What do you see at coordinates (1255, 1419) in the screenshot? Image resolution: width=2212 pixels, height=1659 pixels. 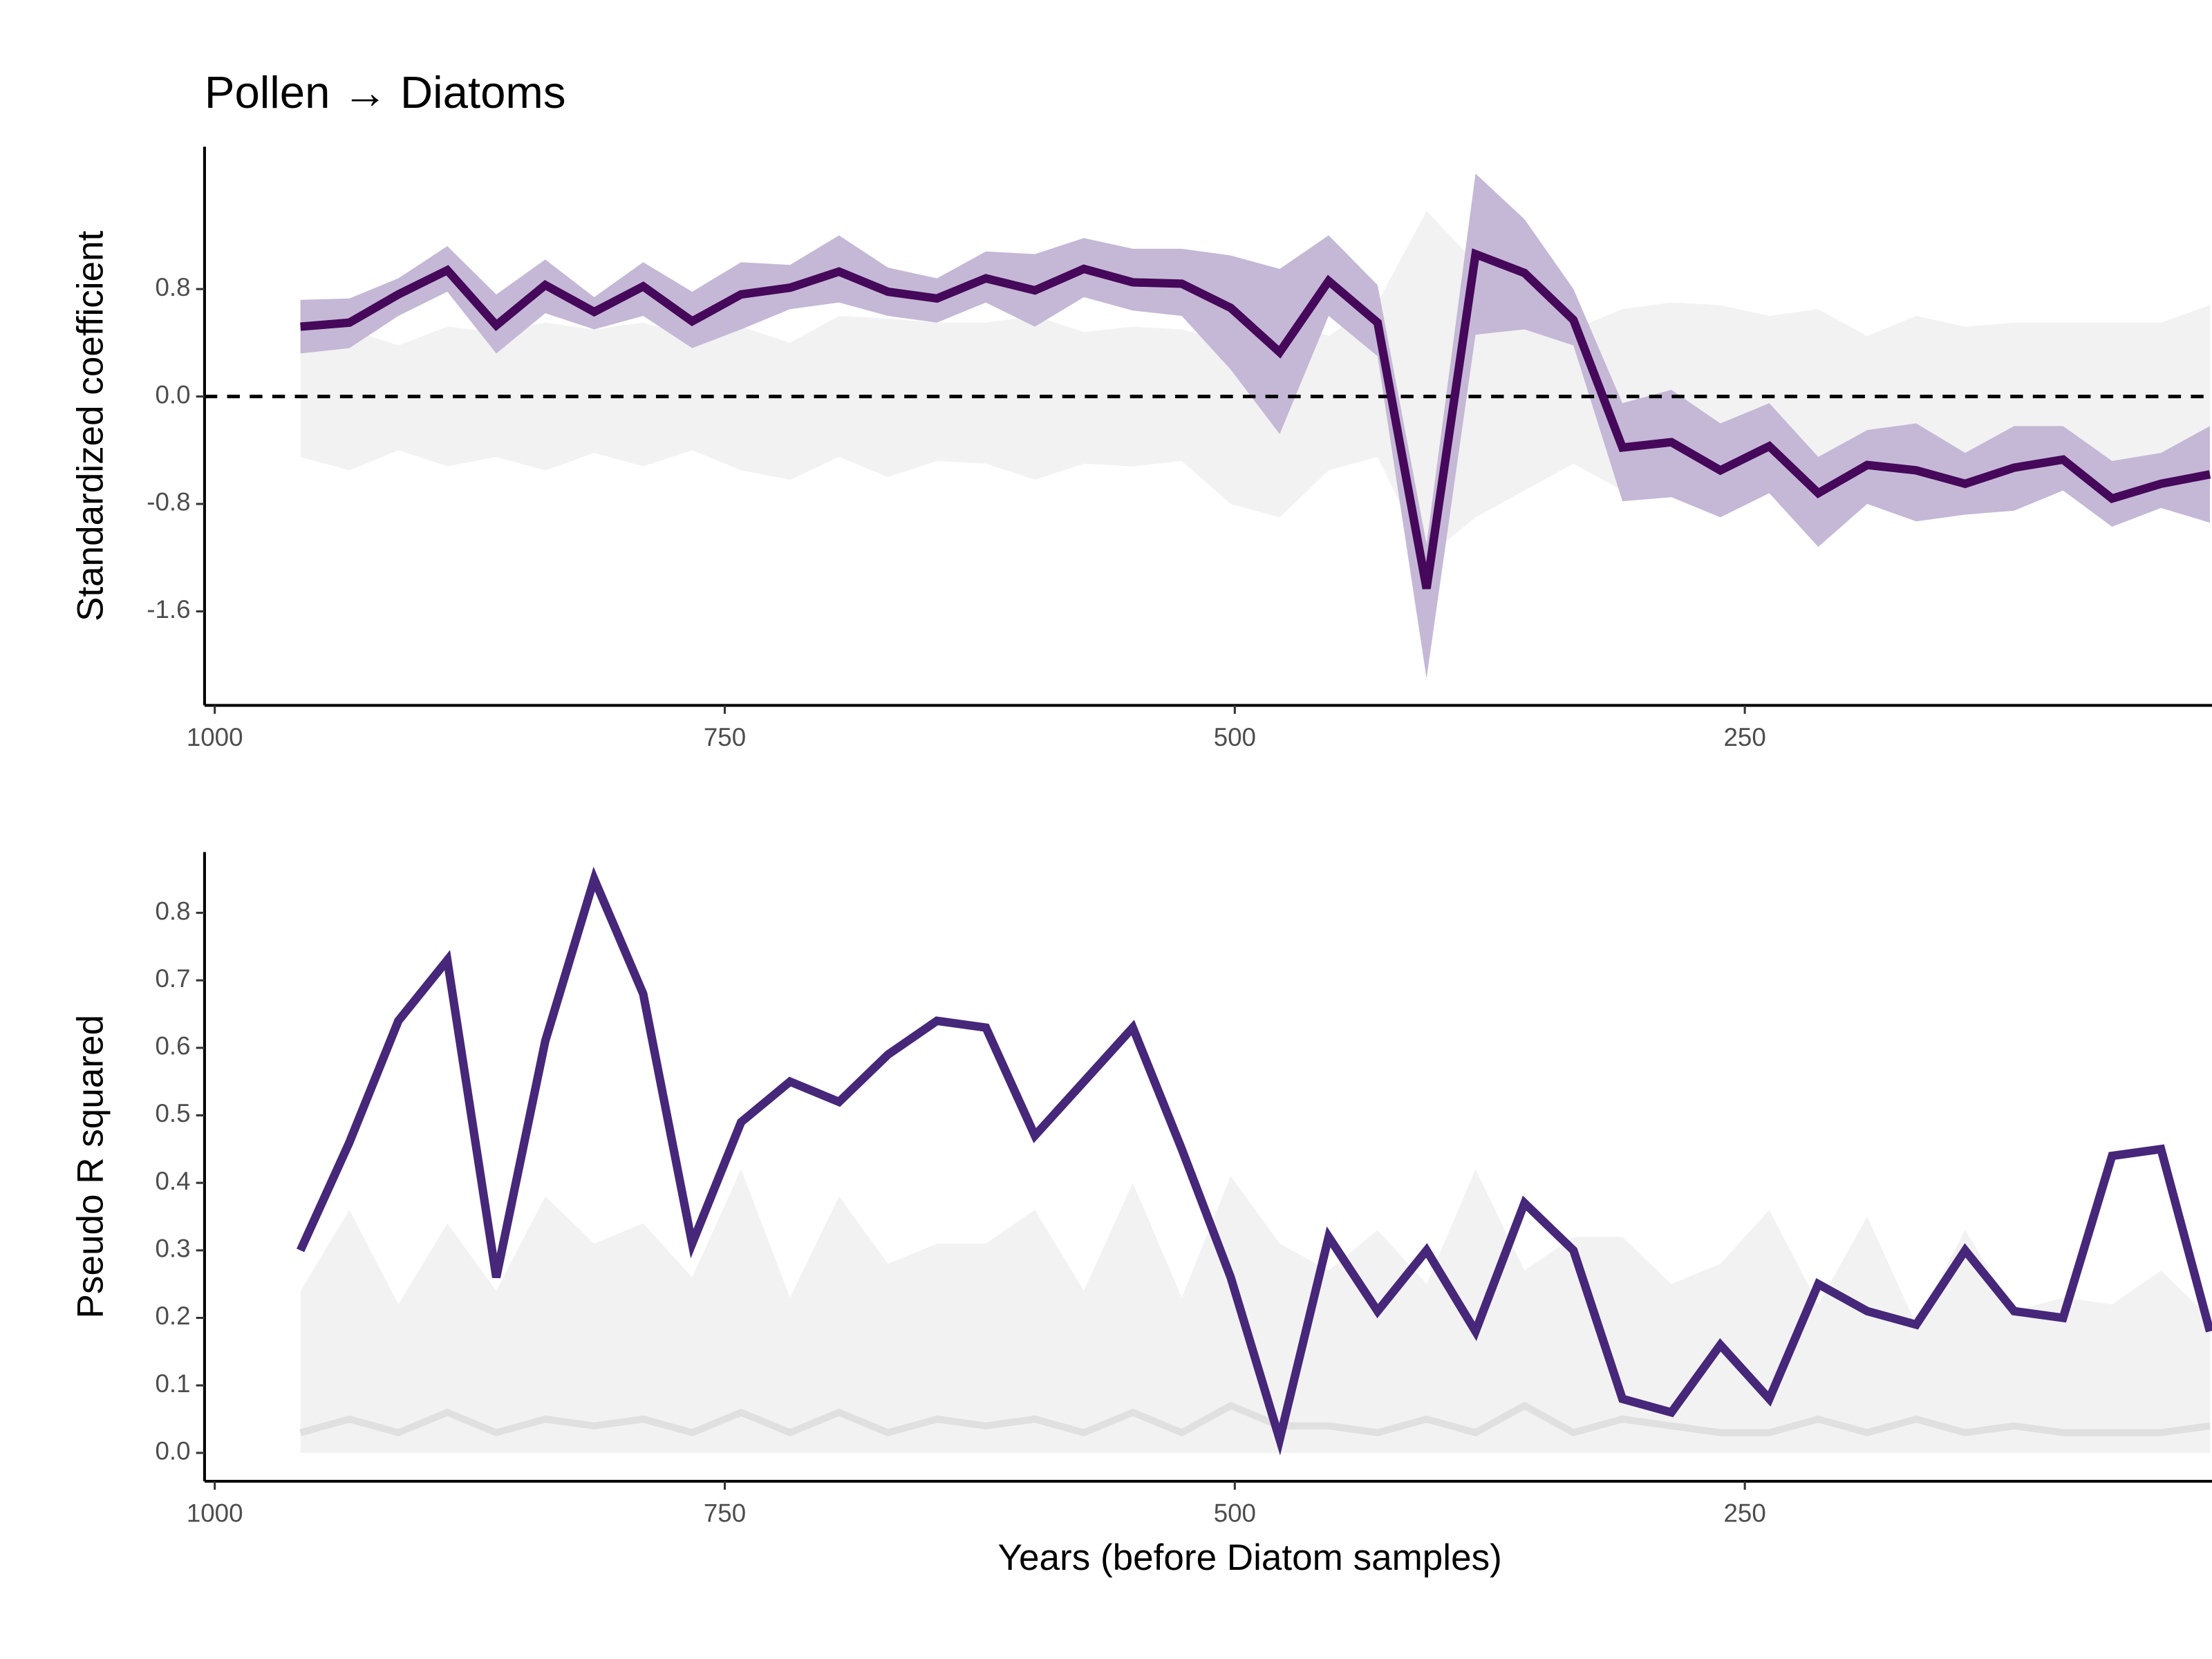 I see `data-line` at bounding box center [1255, 1419].